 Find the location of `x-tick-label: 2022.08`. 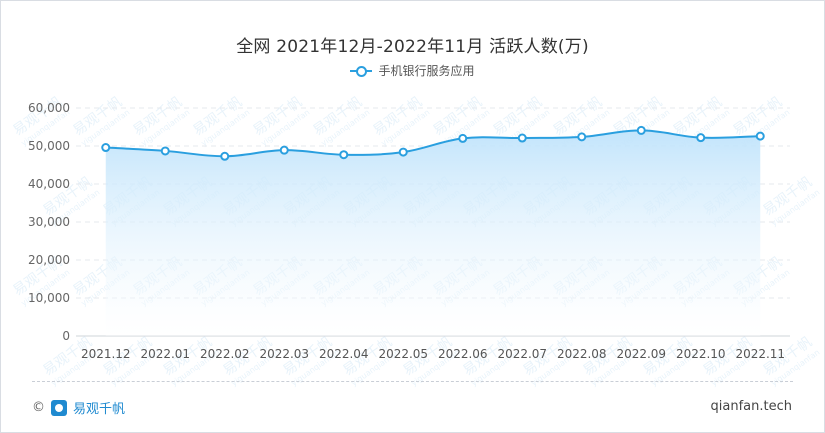

x-tick-label: 2022.08 is located at coordinates (582, 354).